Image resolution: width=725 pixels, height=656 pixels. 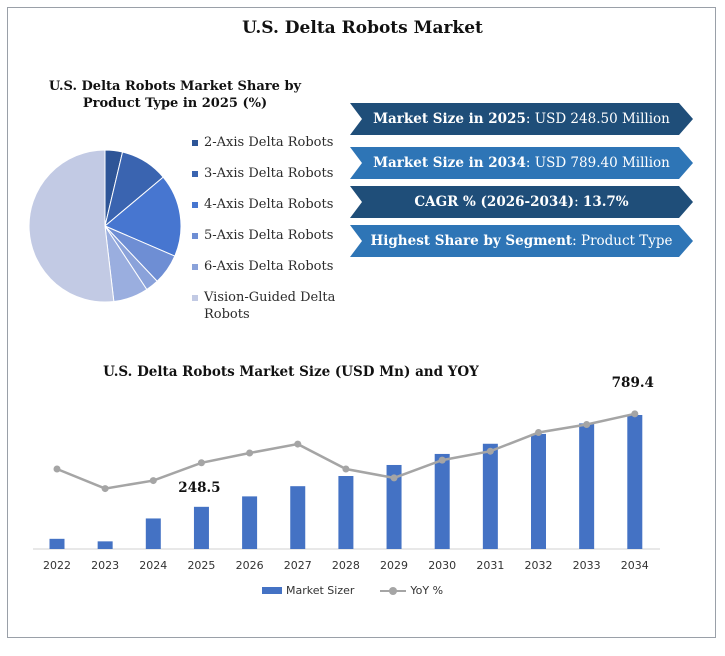 What do you see at coordinates (442, 565) in the screenshot?
I see `x-tick-label: 2030` at bounding box center [442, 565].